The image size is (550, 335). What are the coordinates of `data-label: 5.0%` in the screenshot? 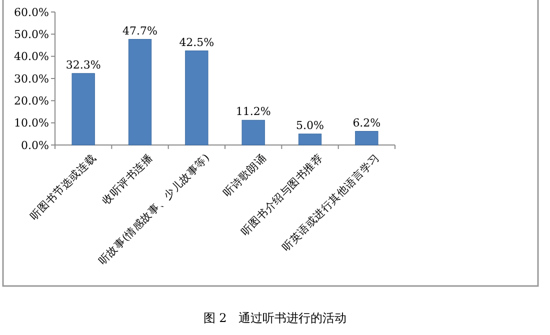 It's located at (310, 125).